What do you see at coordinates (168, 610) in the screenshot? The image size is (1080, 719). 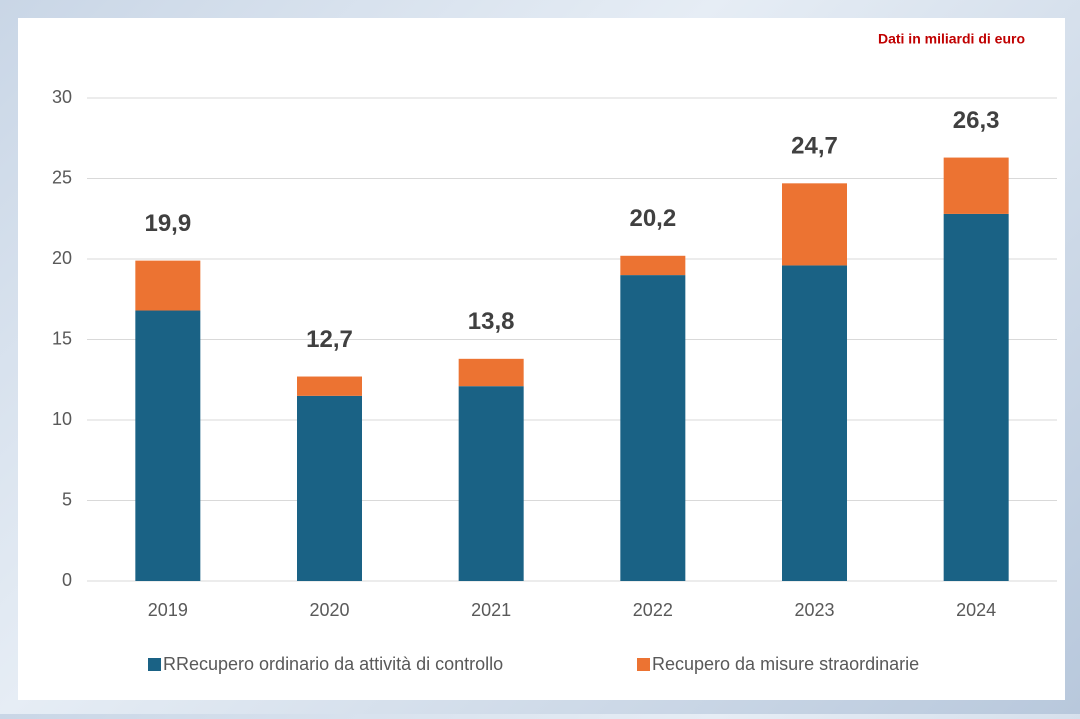 I see `x-tick-label: 2019` at bounding box center [168, 610].